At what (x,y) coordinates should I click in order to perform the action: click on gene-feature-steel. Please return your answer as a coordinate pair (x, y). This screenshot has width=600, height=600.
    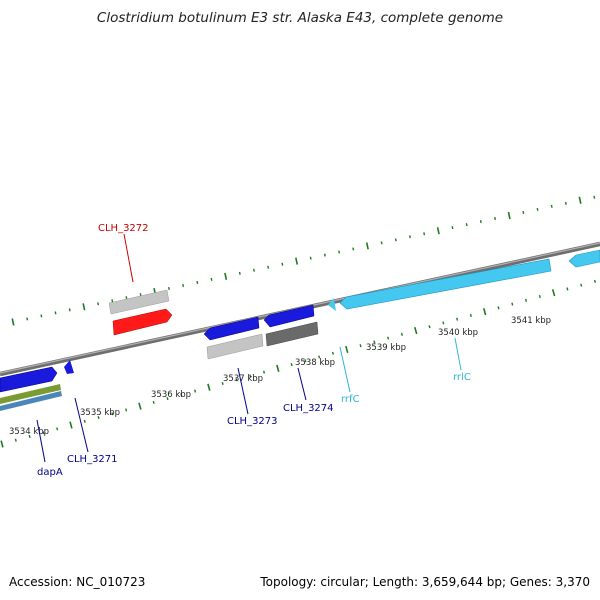
    Looking at the image, I should click on (31, 401).